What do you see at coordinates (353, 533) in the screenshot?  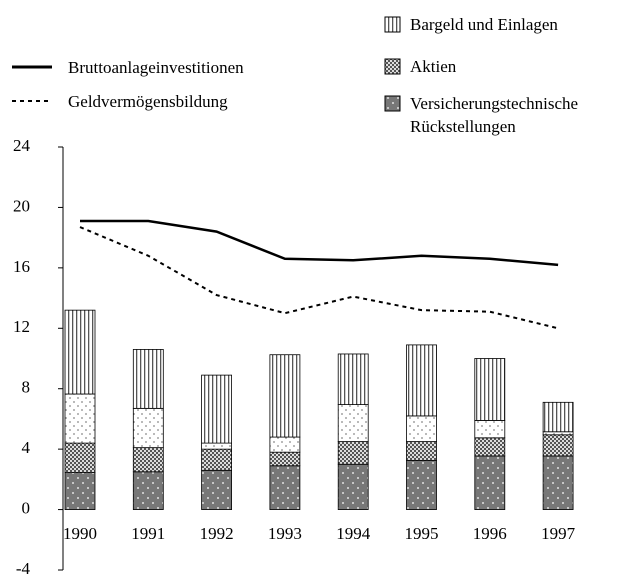 I see `x-tick-label: 1994` at bounding box center [353, 533].